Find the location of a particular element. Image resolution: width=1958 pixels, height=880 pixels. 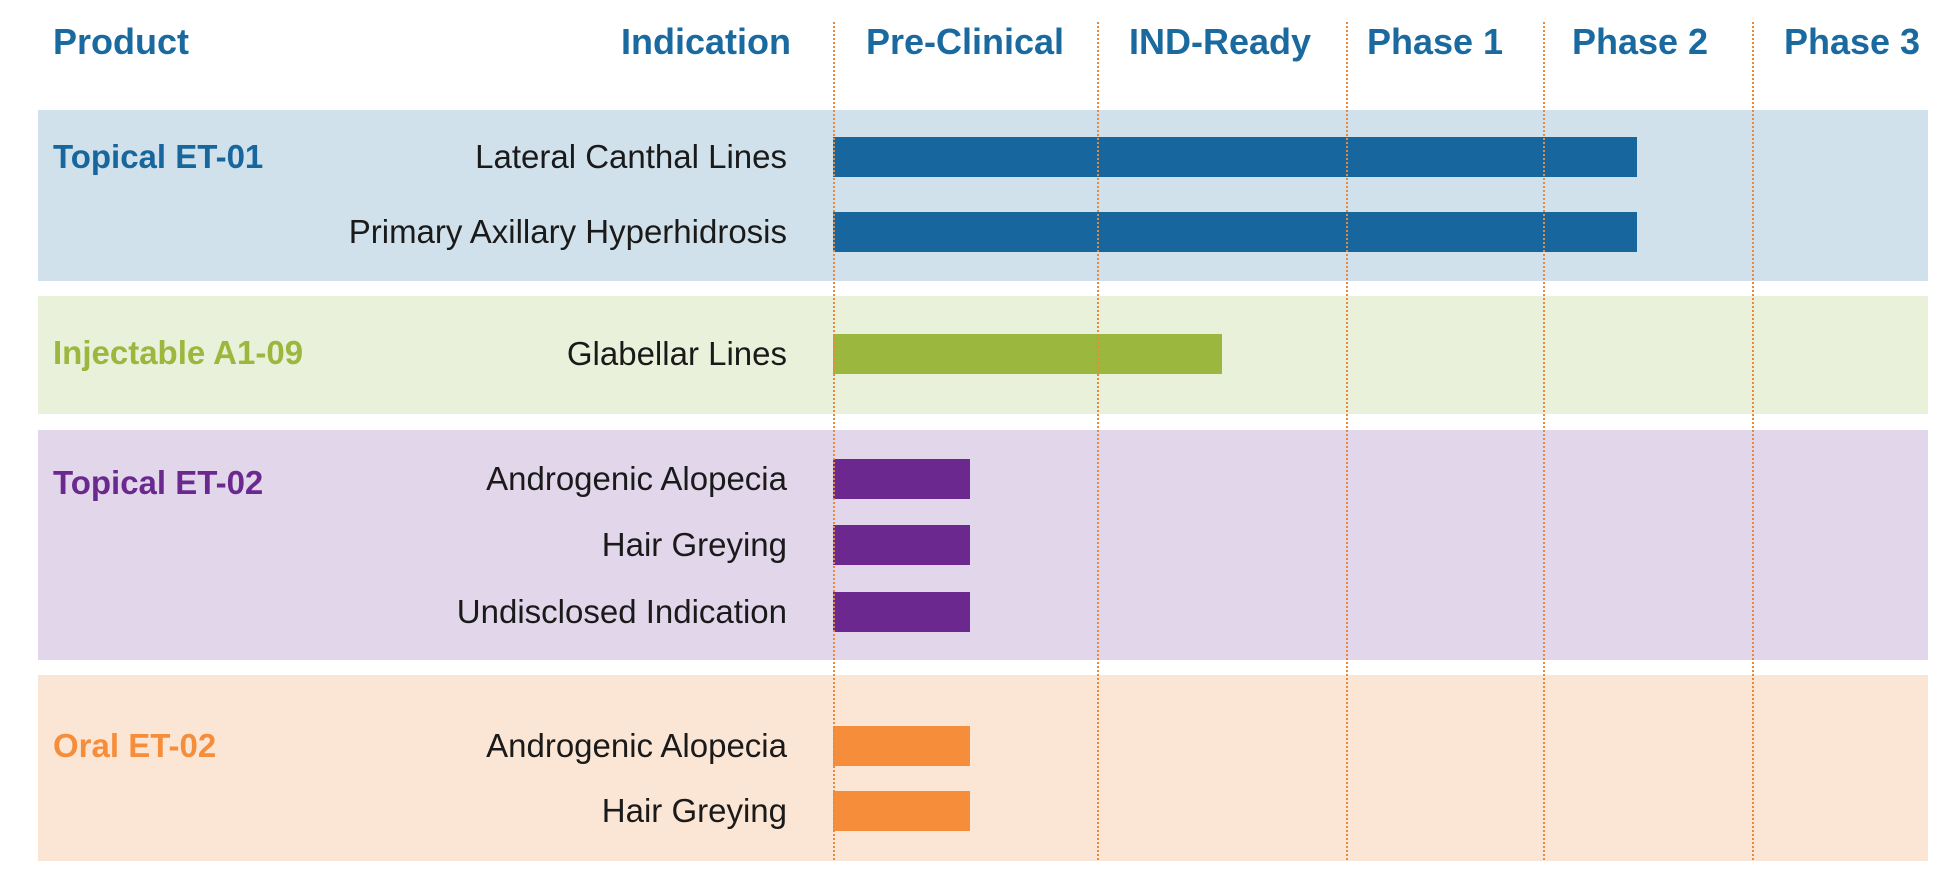

indication-label: Undisclosed Indication is located at coordinates (621, 611).